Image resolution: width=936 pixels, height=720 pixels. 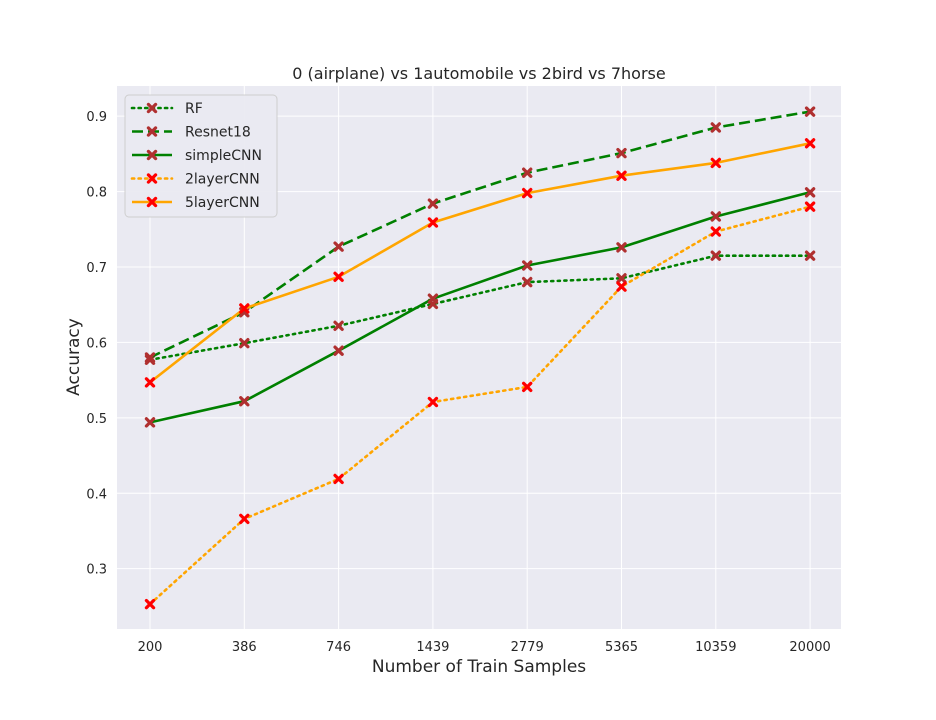 I want to click on legend-label: 5layerCNN, so click(x=222, y=203).